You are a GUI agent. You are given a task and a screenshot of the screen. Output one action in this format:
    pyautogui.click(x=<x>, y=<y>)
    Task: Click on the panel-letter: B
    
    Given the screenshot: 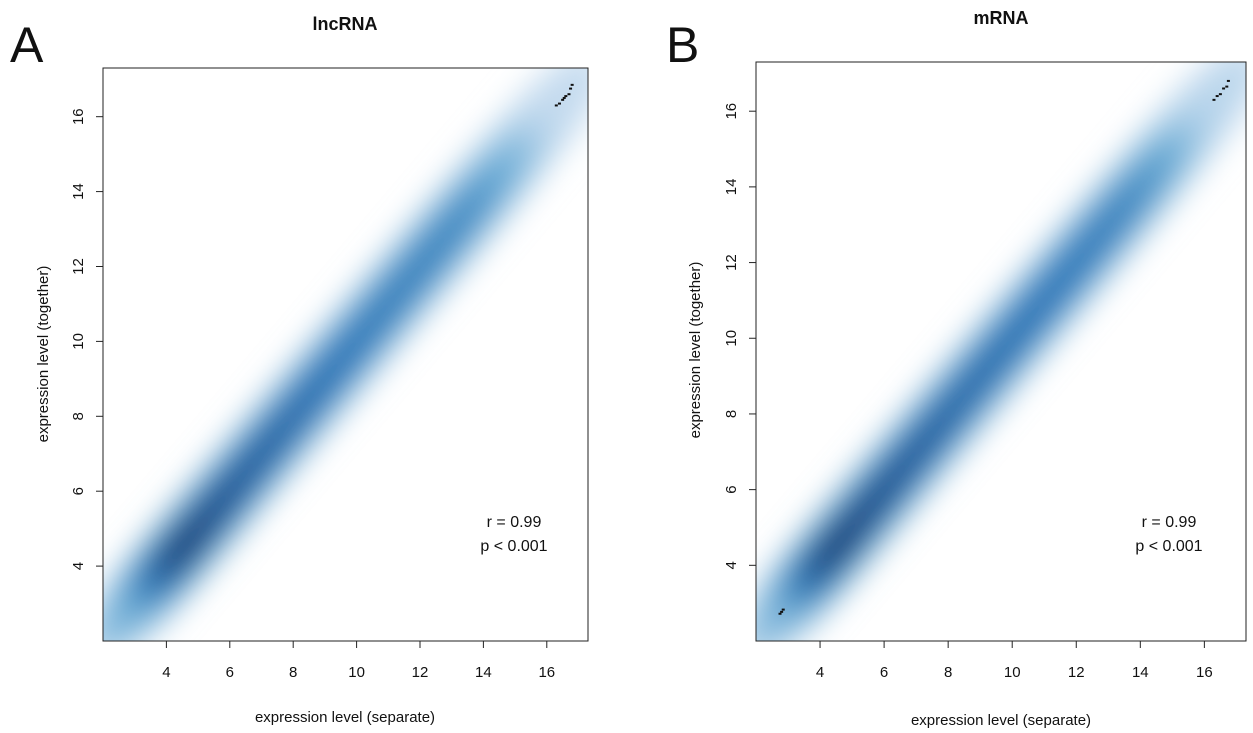 What is the action you would take?
    pyautogui.click(x=682, y=45)
    